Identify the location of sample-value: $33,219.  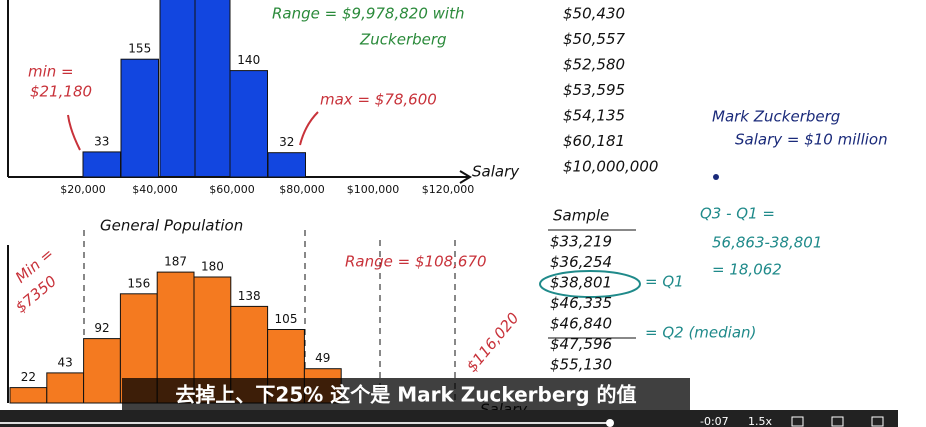
(581, 242).